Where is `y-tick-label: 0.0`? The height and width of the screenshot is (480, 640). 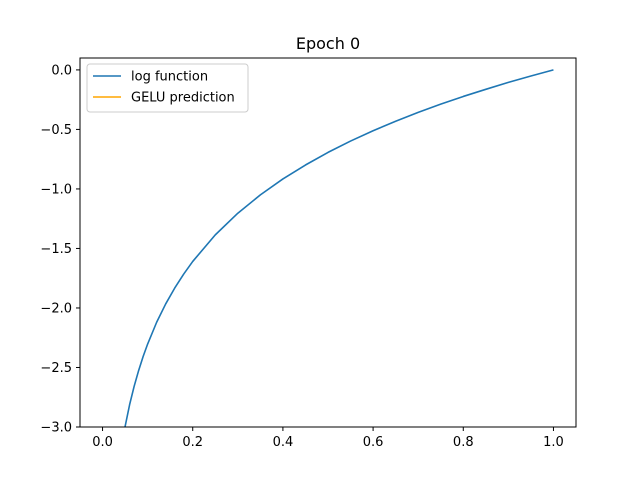
y-tick-label: 0.0 is located at coordinates (61, 70).